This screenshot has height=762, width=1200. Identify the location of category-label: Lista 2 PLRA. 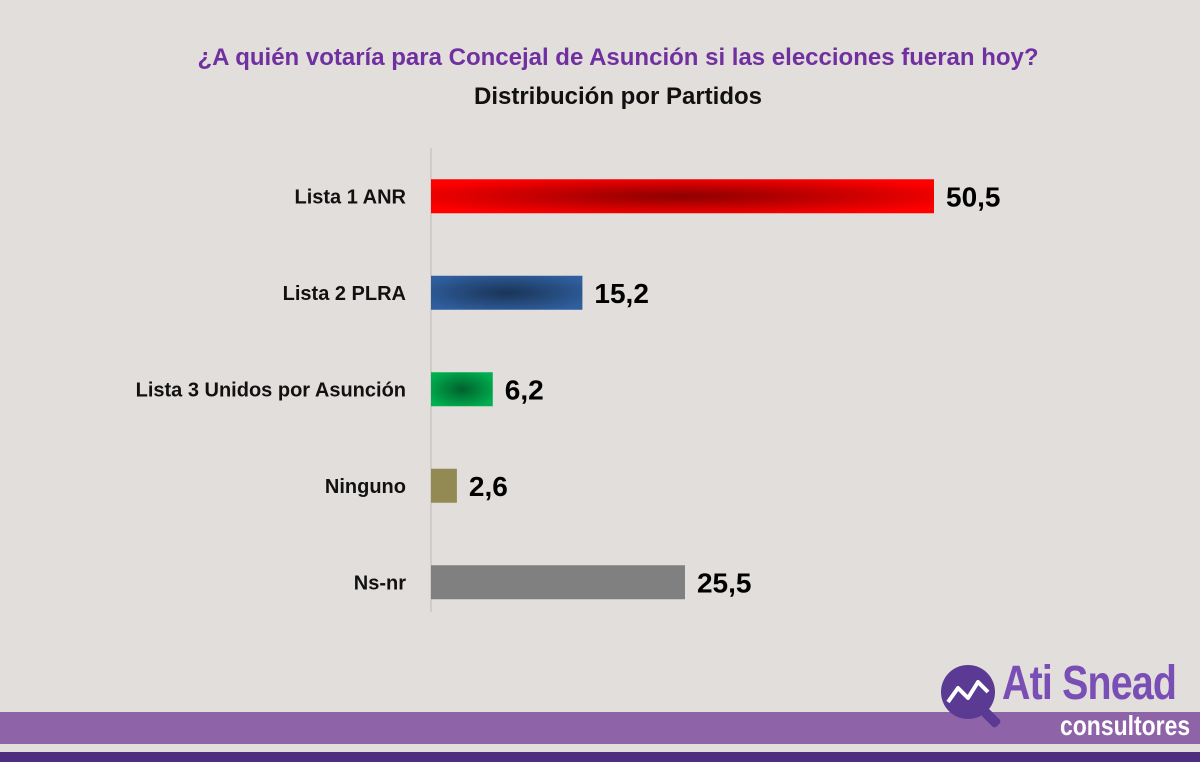
(344, 294).